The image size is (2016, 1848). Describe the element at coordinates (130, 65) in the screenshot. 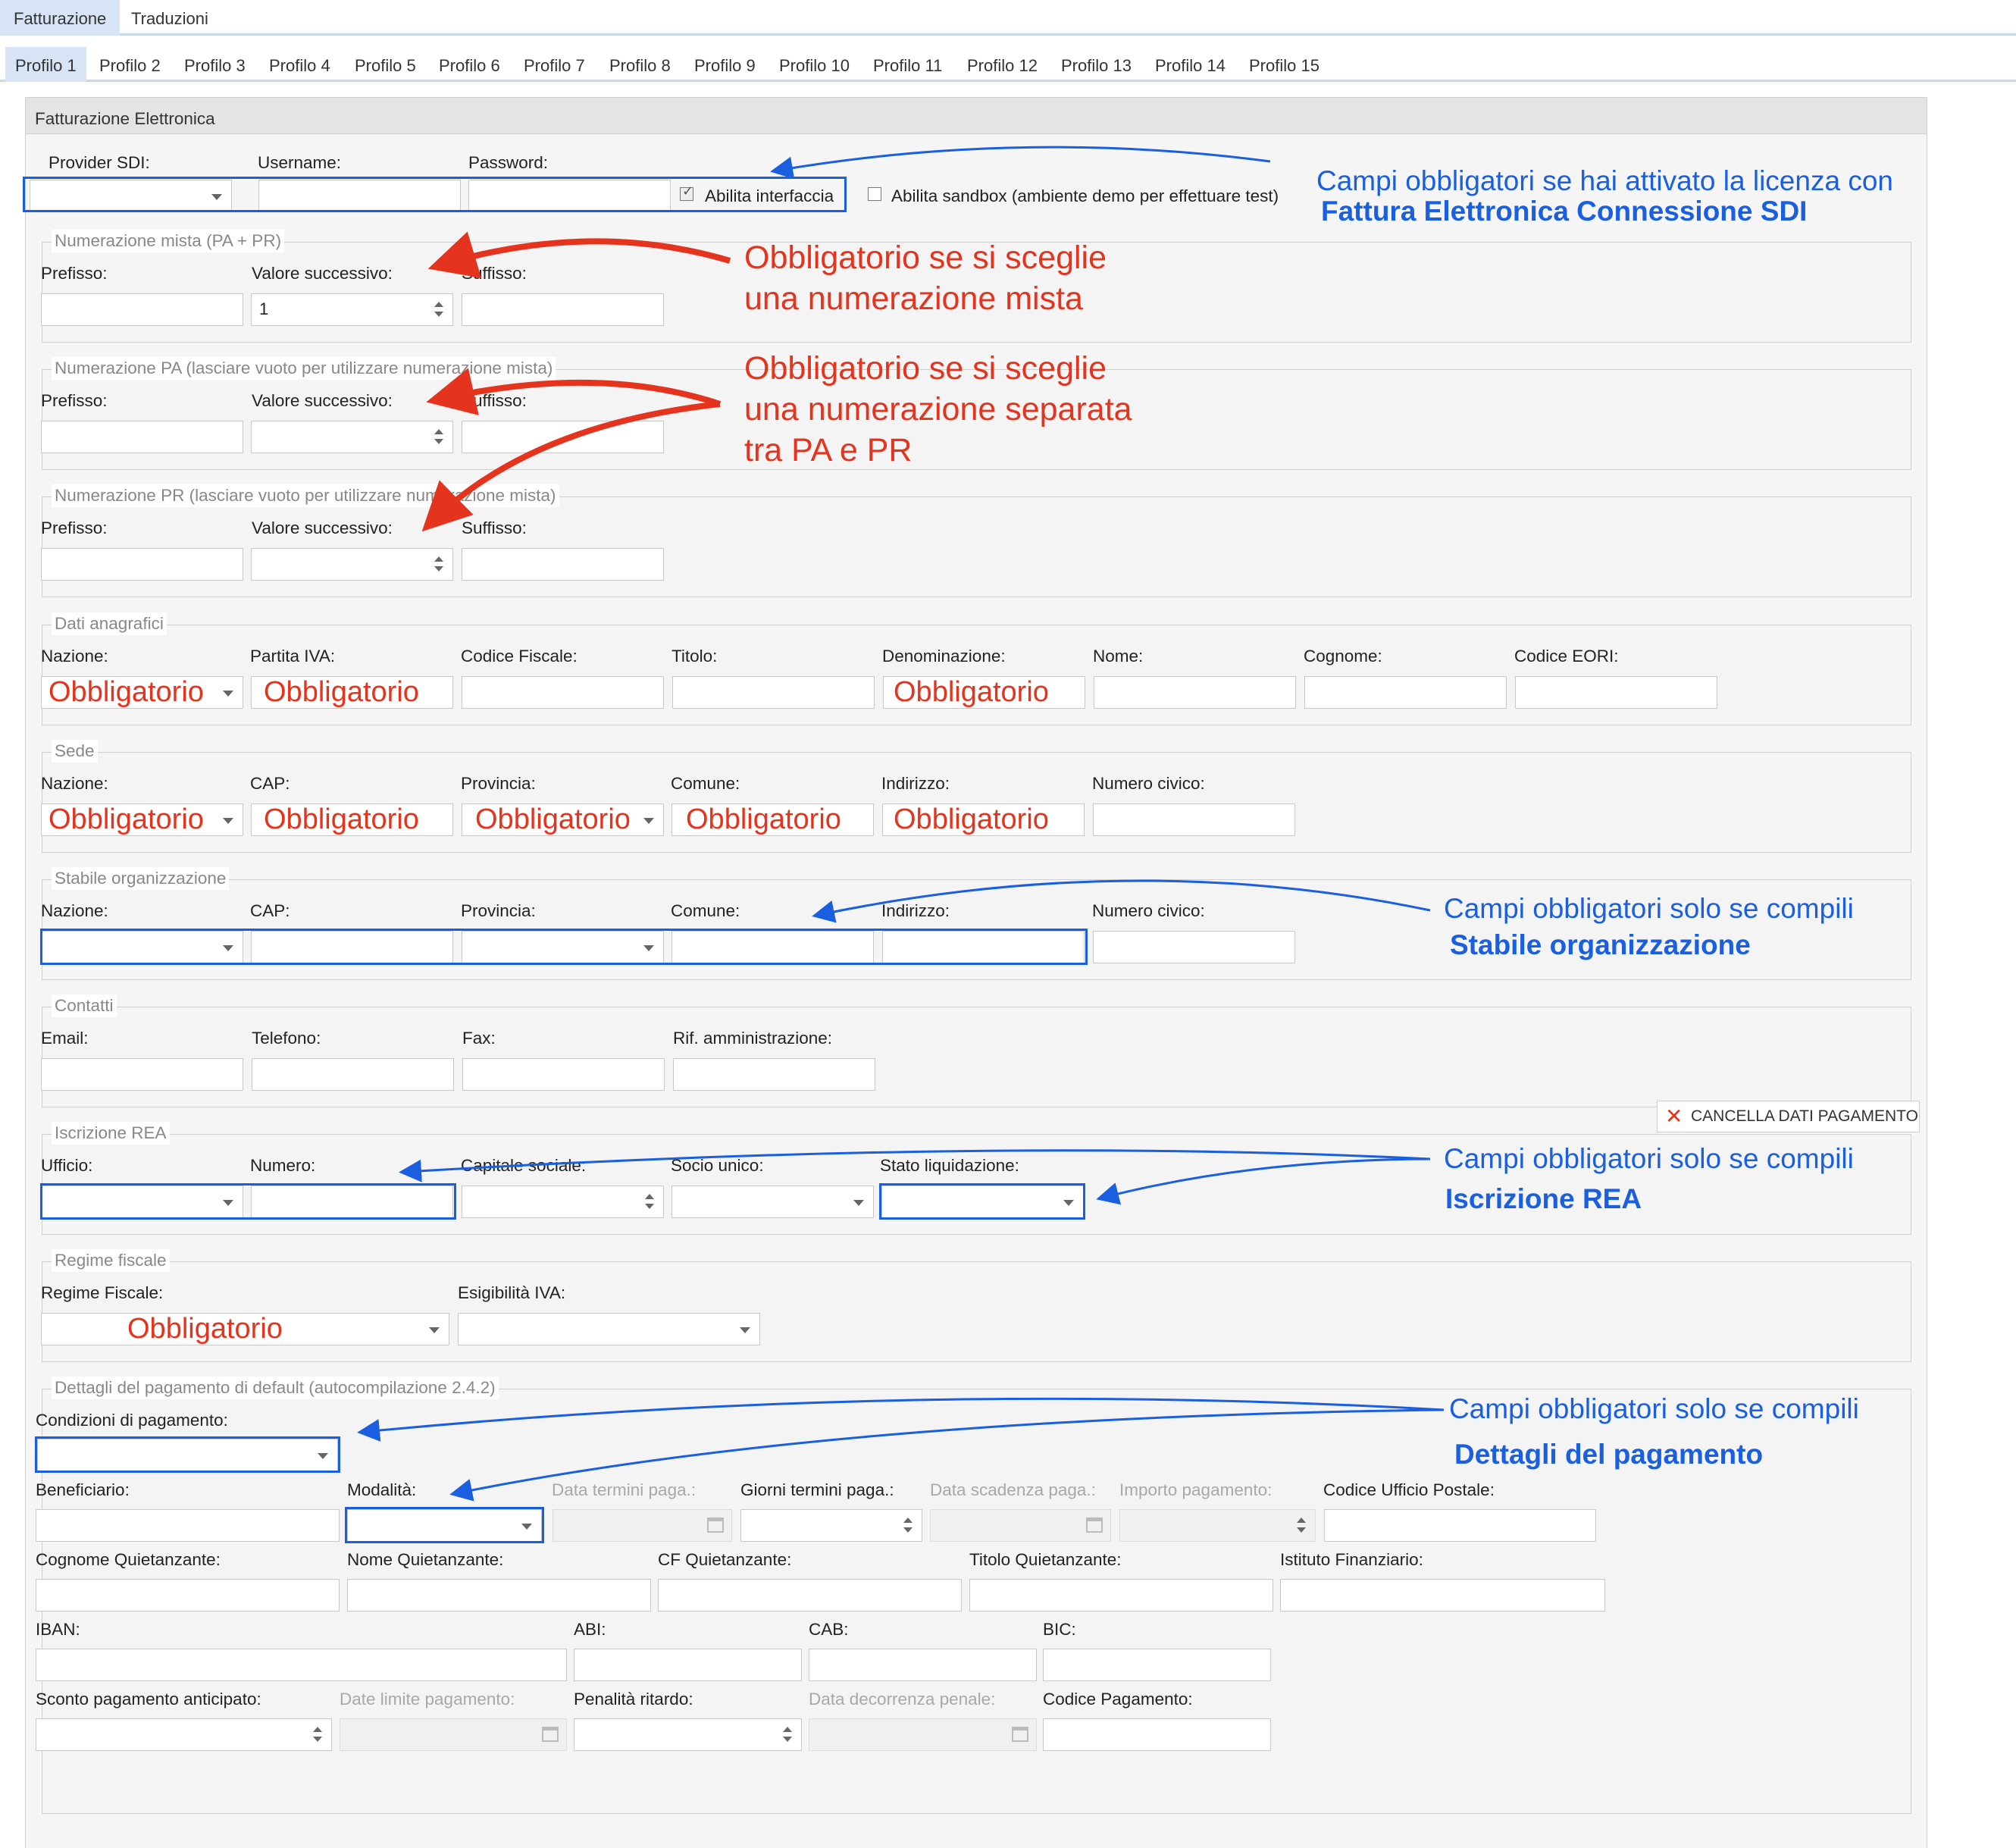

I see `tab-profilo-2: Profilo 2` at that location.